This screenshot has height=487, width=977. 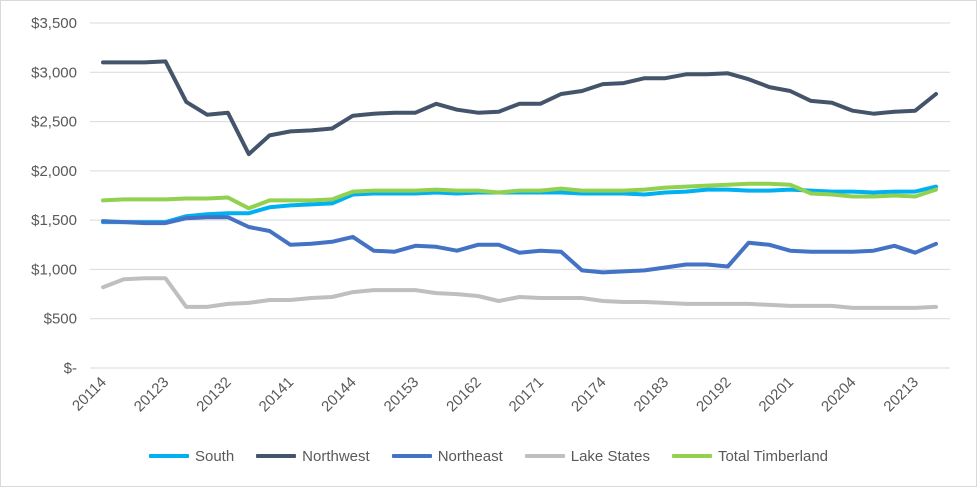 I want to click on legend-item-lake-states: Lake States, so click(x=587, y=456).